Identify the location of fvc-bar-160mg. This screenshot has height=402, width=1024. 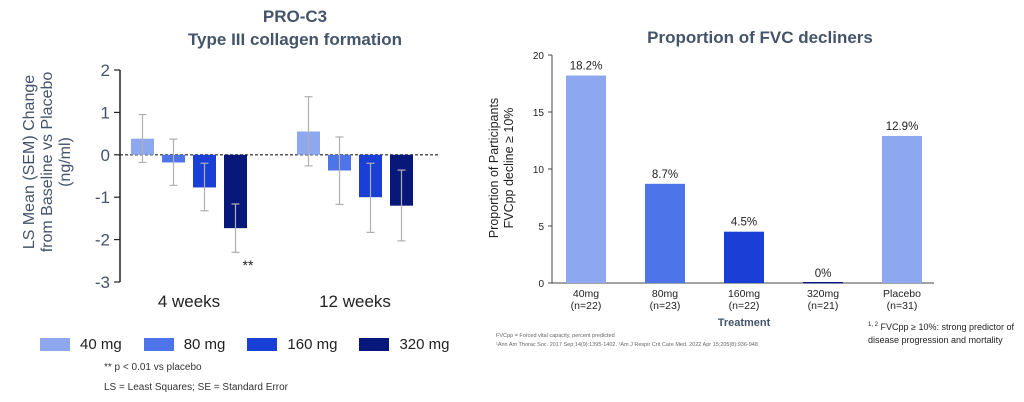
(744, 257).